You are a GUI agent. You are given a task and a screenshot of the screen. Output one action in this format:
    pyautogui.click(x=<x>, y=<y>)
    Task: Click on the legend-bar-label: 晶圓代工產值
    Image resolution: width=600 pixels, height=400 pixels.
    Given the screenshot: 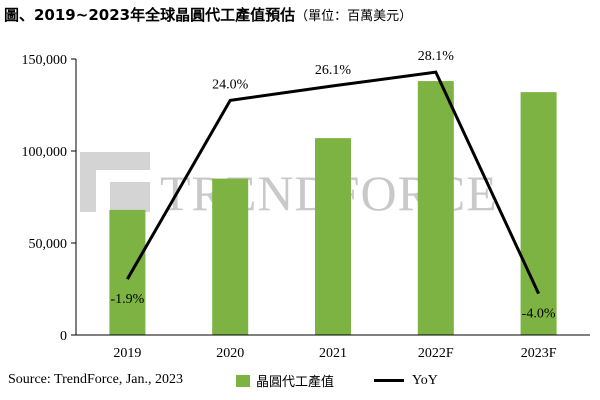 What is the action you would take?
    pyautogui.click(x=295, y=382)
    